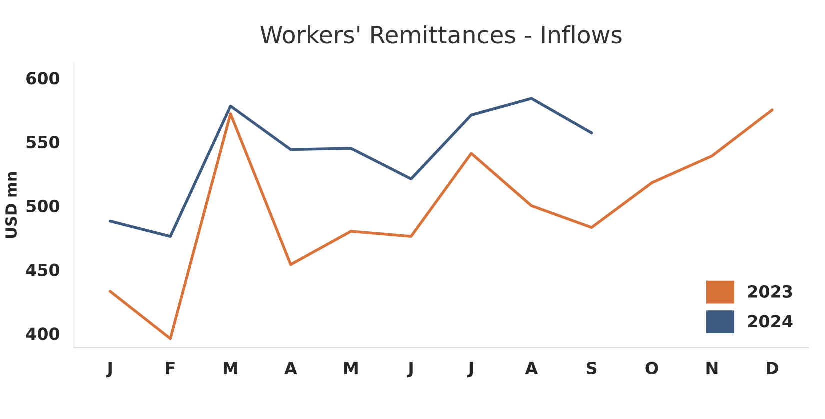 Image resolution: width=825 pixels, height=419 pixels. I want to click on x-tick-label: N, so click(712, 368).